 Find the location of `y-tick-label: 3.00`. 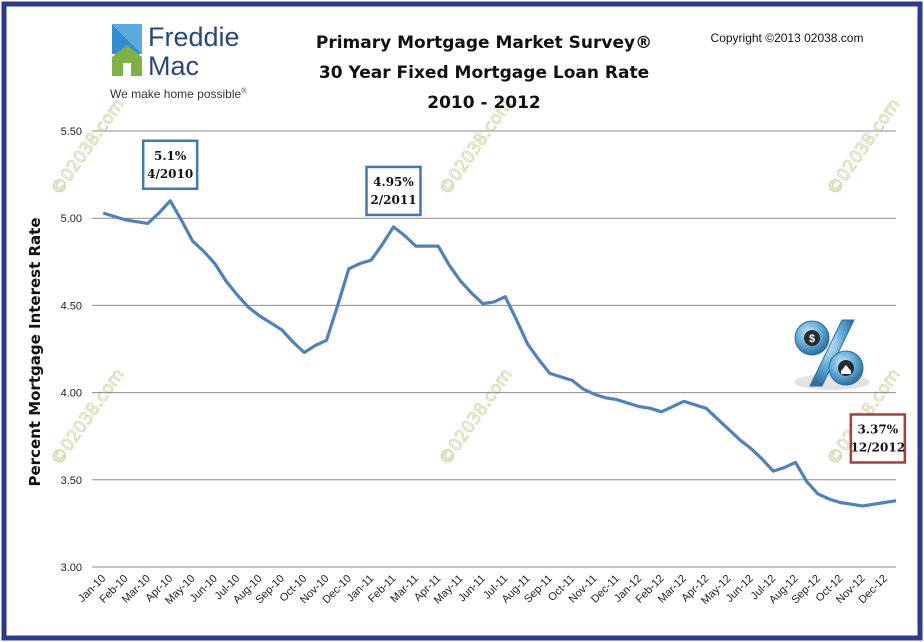

y-tick-label: 3.00 is located at coordinates (71, 568).